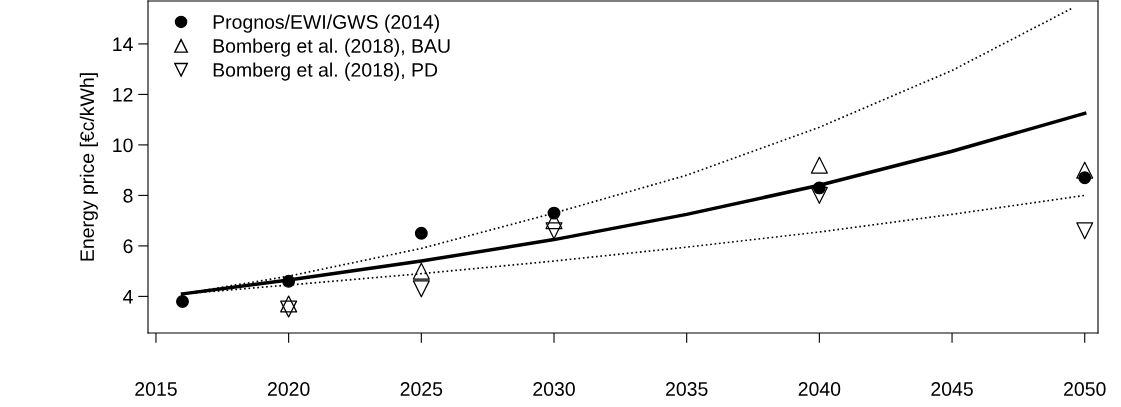 The width and height of the screenshot is (1121, 407). I want to click on y-tick-label: 10, so click(123, 145).